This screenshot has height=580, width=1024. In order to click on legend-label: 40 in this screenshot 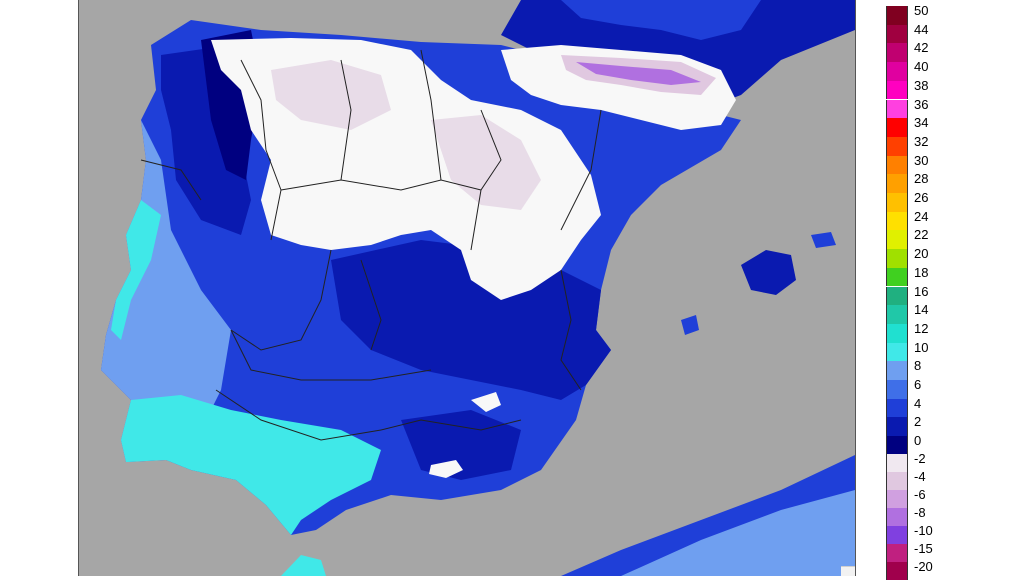, I will do `click(921, 67)`.